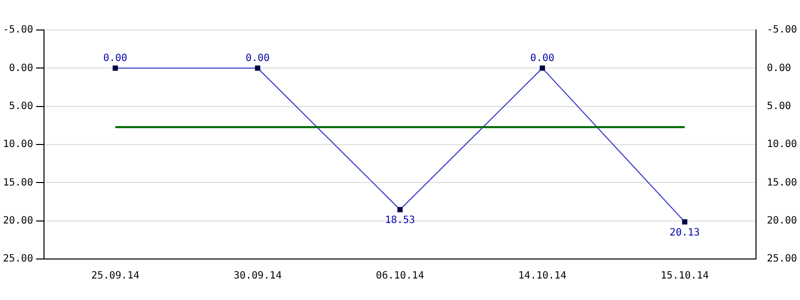 Image resolution: width=800 pixels, height=300 pixels. Describe the element at coordinates (778, 106) in the screenshot. I see `y2-tick-label: 5.00` at that location.